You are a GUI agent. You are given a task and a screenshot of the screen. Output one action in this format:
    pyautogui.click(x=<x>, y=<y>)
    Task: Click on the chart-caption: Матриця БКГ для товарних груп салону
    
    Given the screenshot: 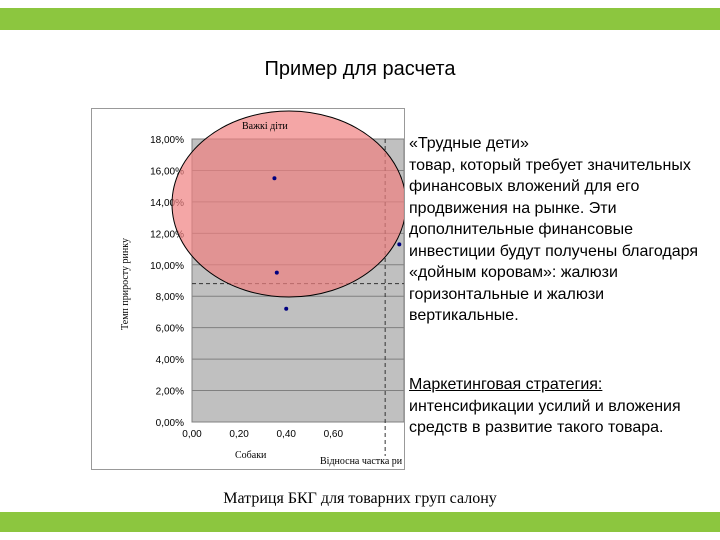 What is the action you would take?
    pyautogui.click(x=360, y=498)
    